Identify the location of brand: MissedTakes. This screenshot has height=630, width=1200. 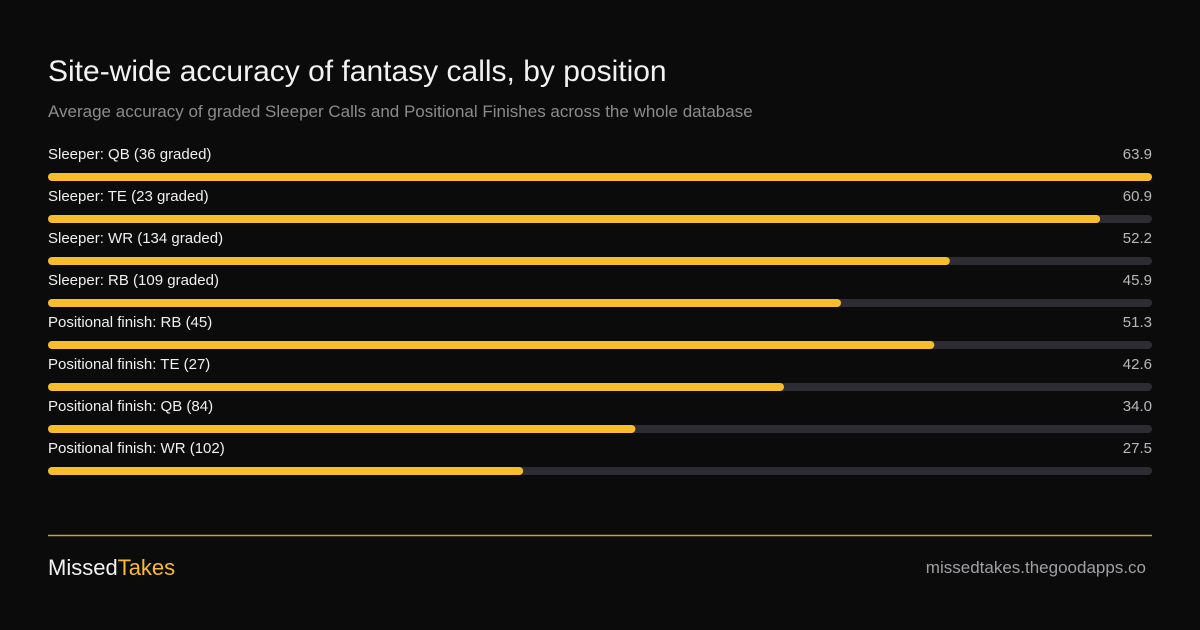
(111, 567).